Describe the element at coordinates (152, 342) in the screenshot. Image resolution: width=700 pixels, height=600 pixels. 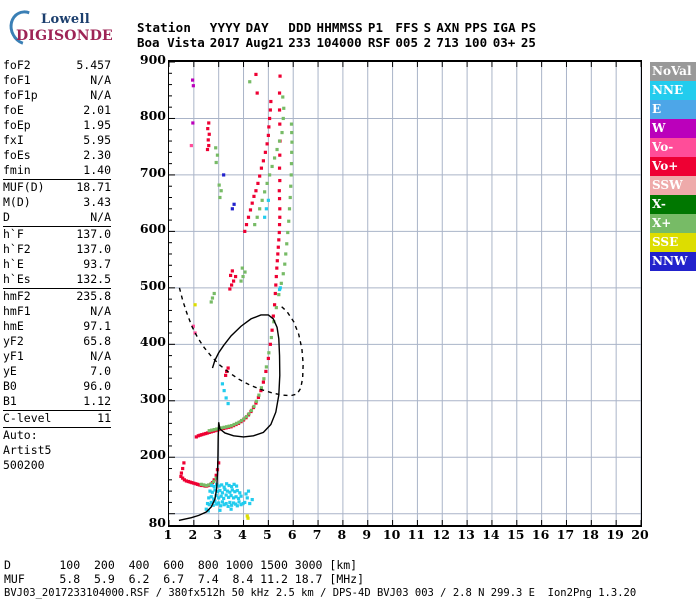
I see `y-axis-label-400: 400` at that location.